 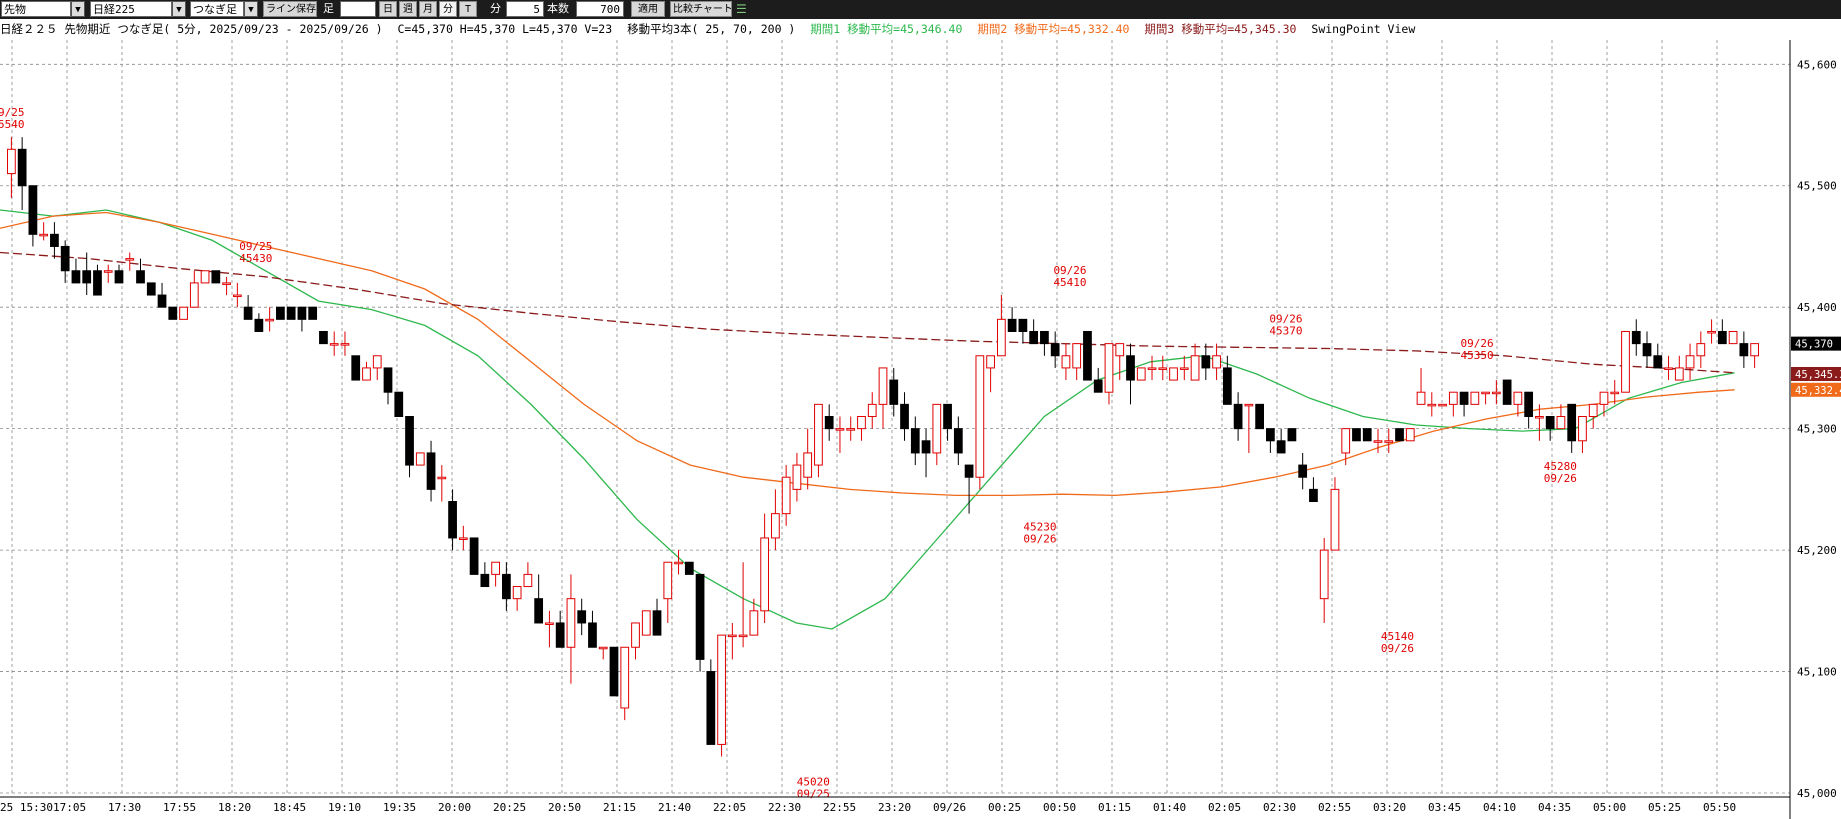 I want to click on period-month-button: 月, so click(x=428, y=9).